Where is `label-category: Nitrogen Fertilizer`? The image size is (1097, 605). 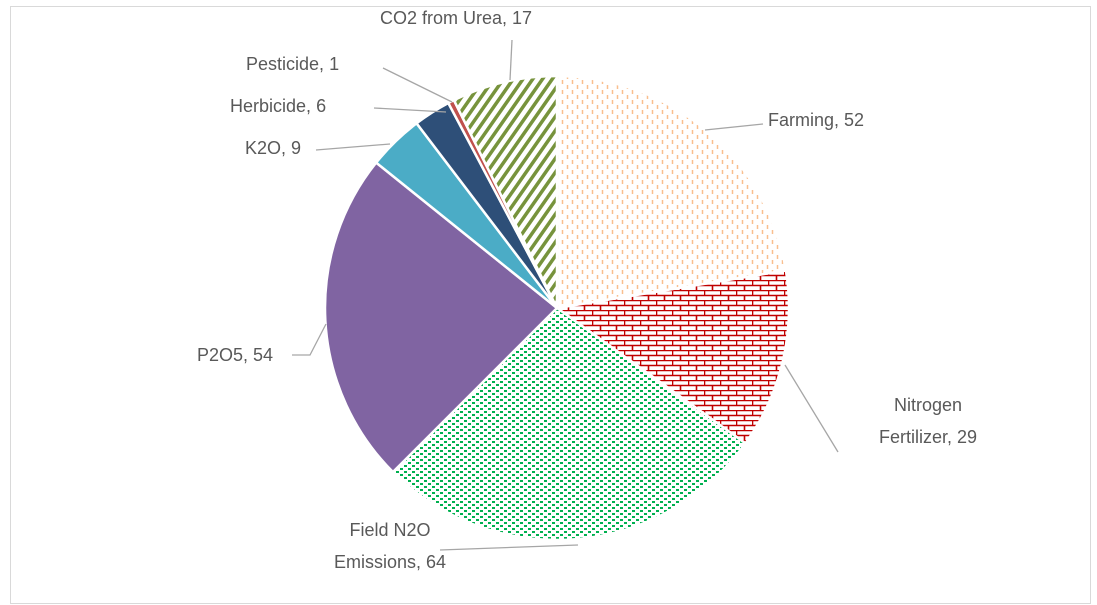
label-category: Nitrogen Fertilizer is located at coordinates (920, 421).